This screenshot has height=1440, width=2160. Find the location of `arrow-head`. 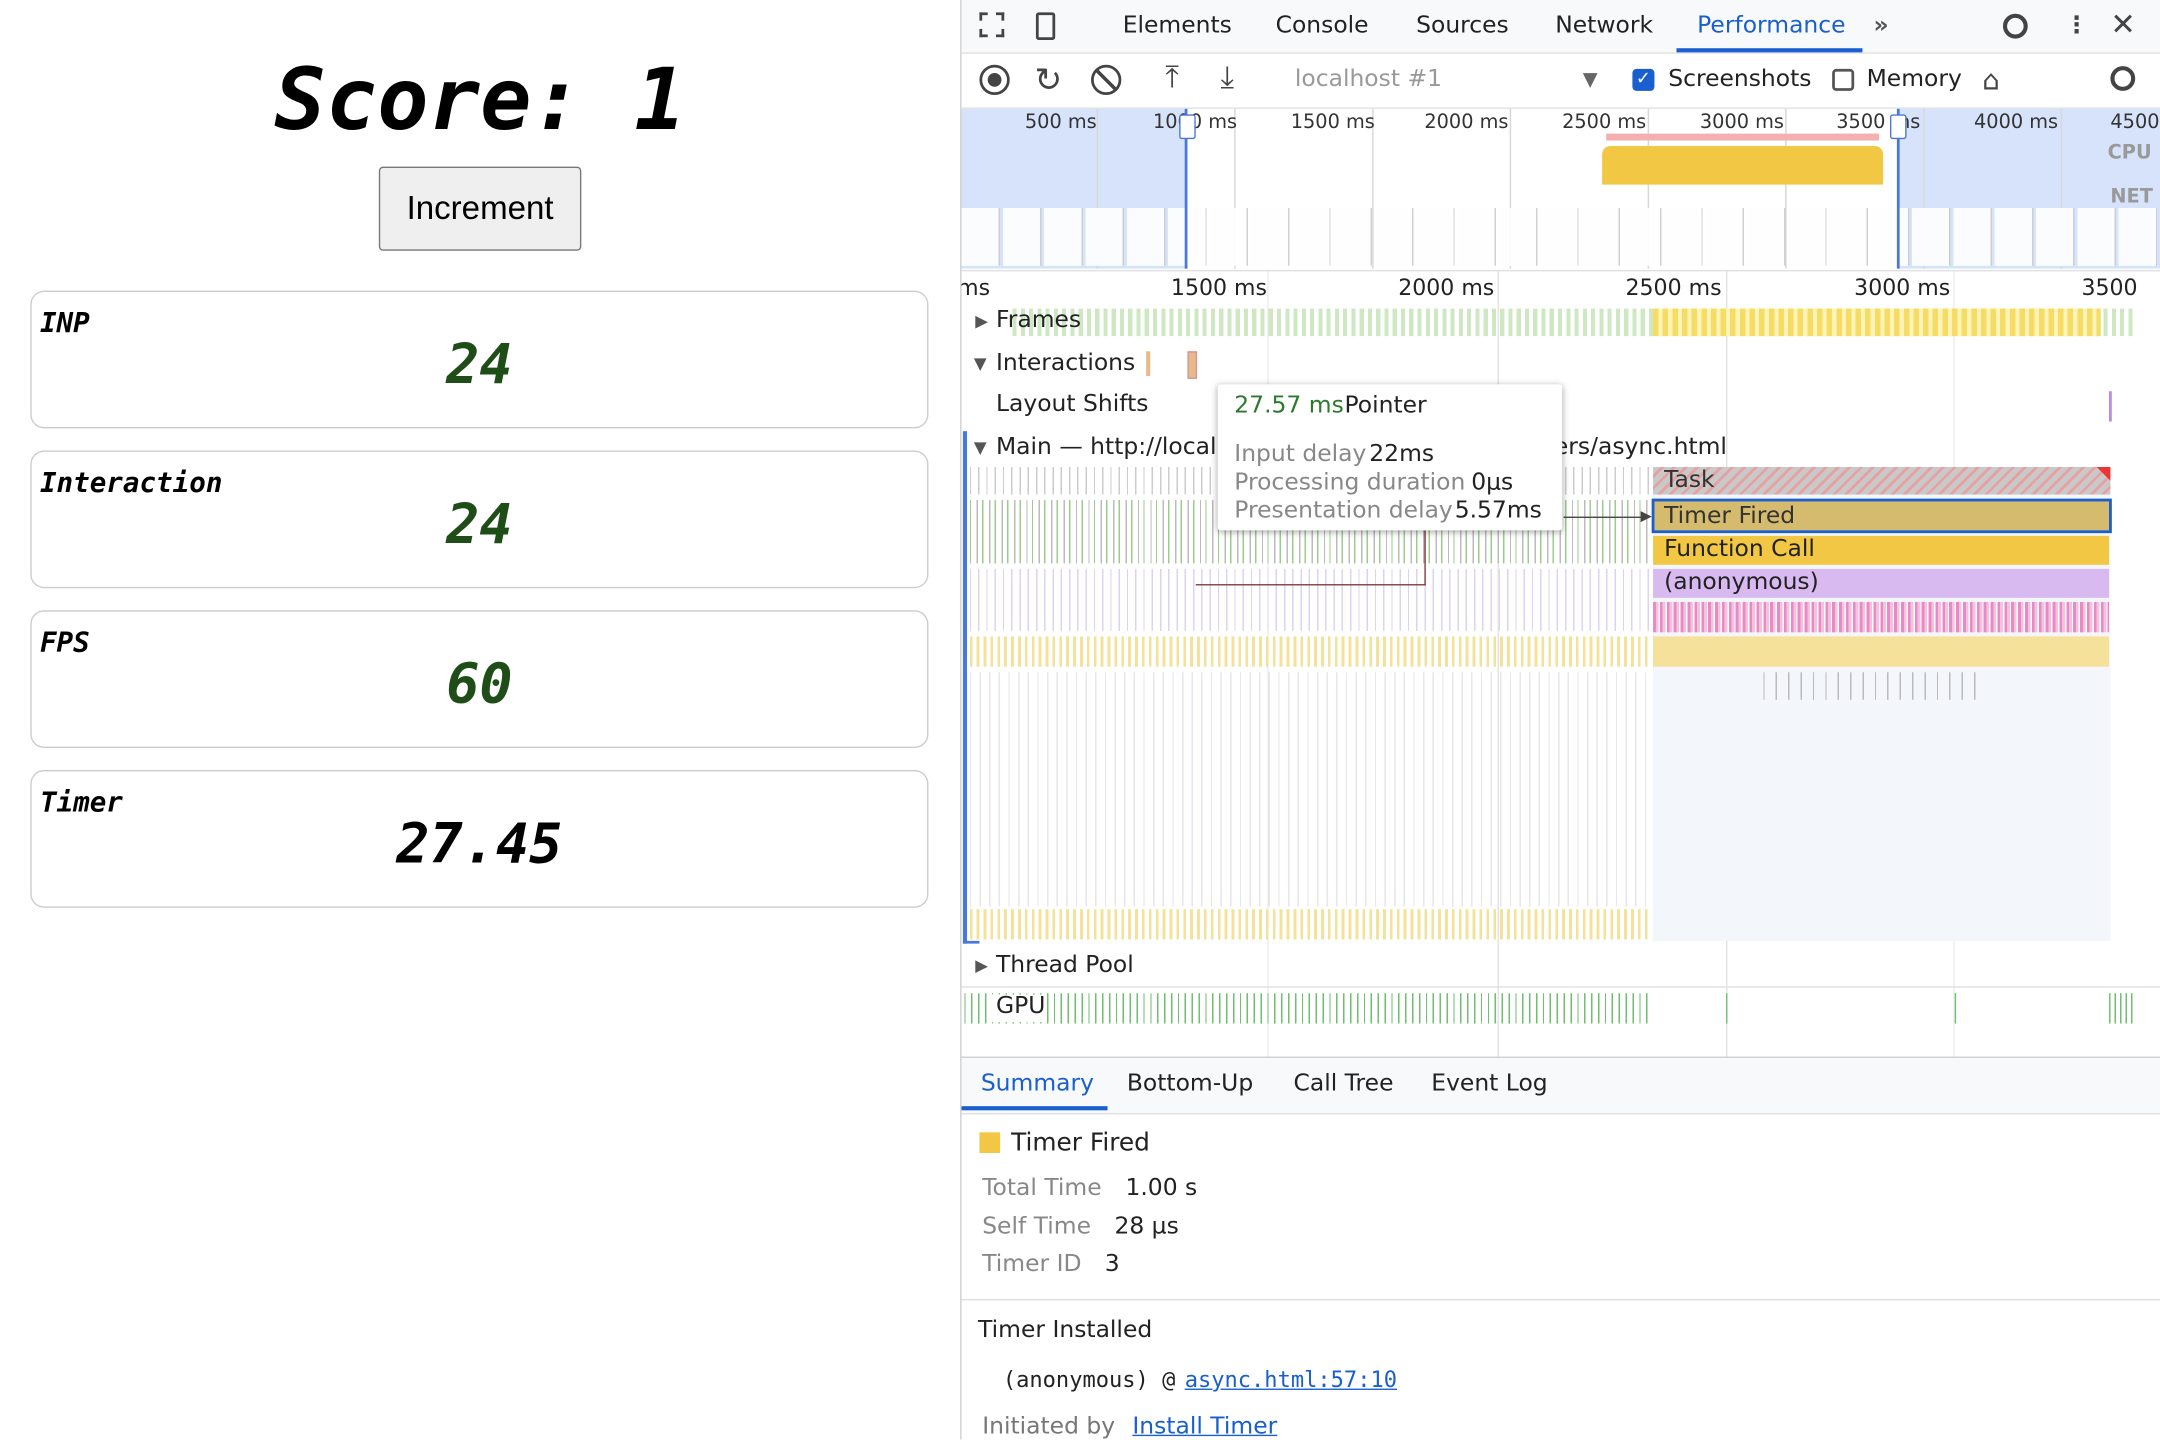

arrow-head is located at coordinates (1646, 517).